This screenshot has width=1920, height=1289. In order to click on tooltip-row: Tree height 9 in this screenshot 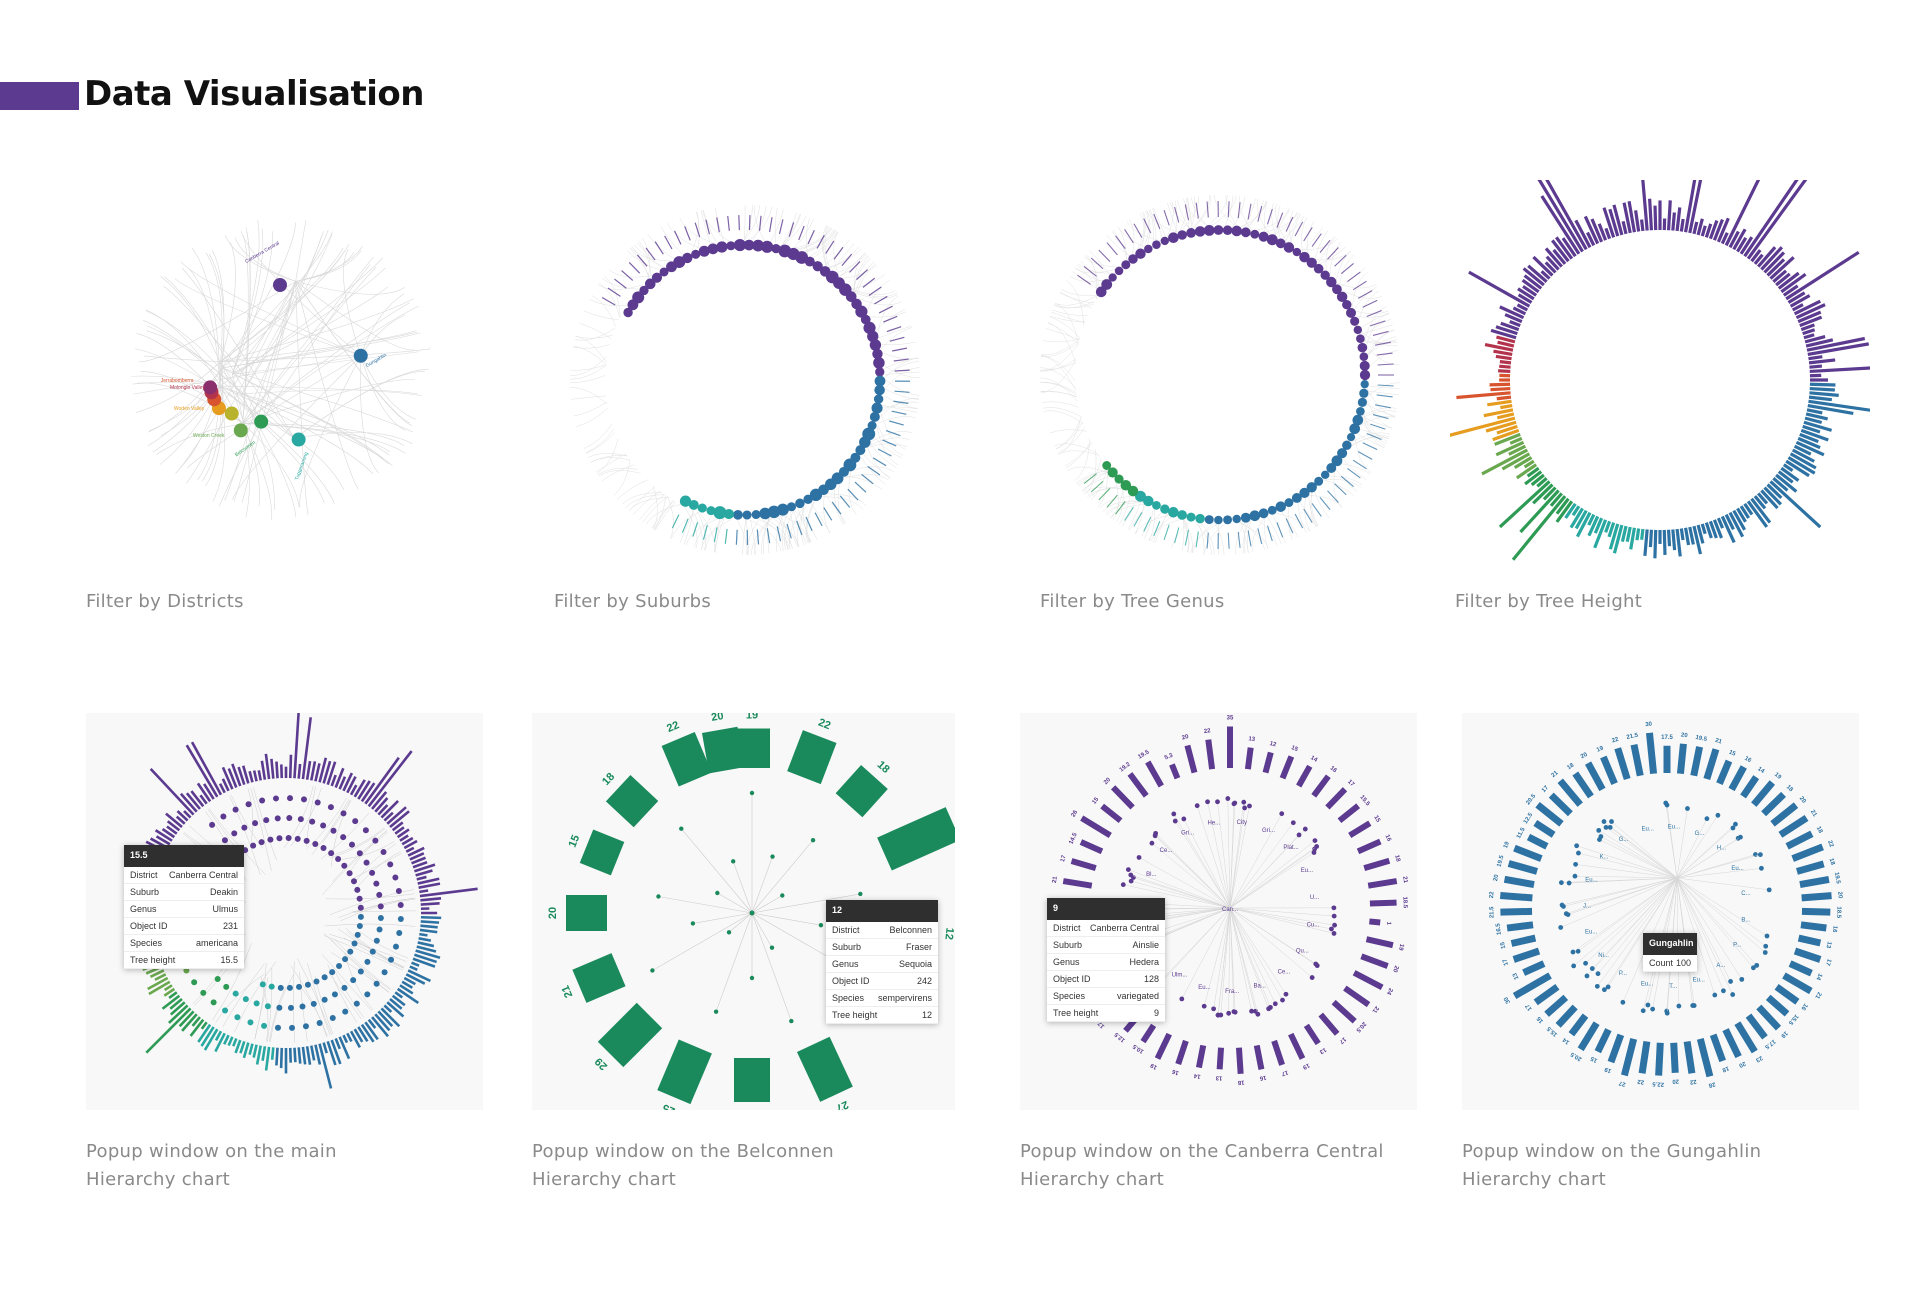, I will do `click(1106, 1013)`.